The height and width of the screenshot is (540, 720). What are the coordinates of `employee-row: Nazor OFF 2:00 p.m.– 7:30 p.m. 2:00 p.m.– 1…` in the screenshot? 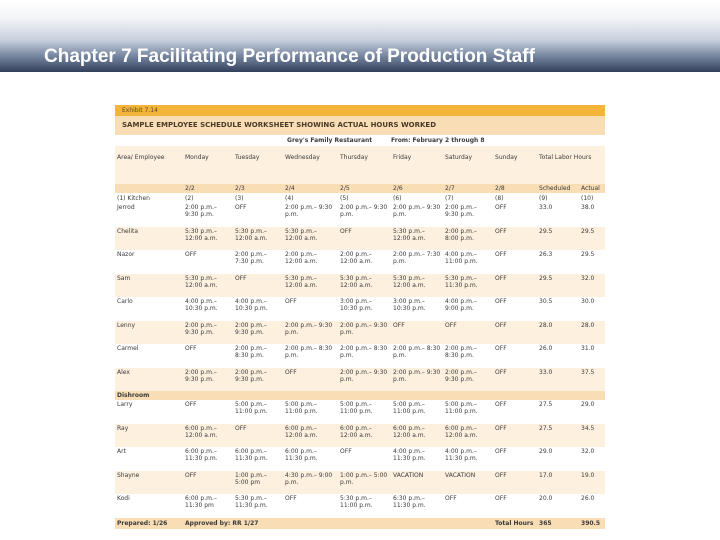 It's located at (360, 262).